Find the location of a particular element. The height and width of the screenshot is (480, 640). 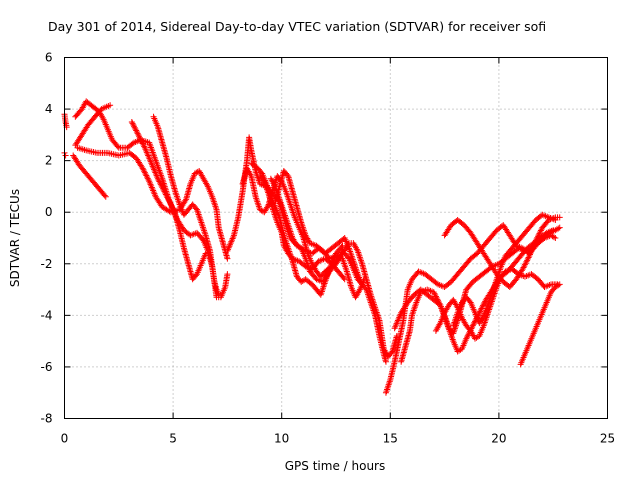

y-tick-label: -2 is located at coordinates (47, 264).